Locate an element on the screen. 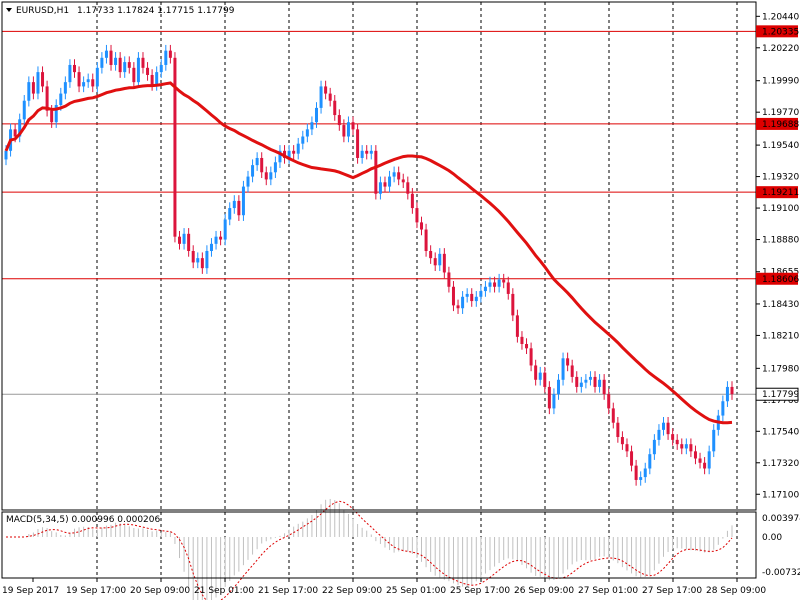 Image resolution: width=800 pixels, height=600 pixels. macd-tick-label: 0.00 is located at coordinates (772, 538).